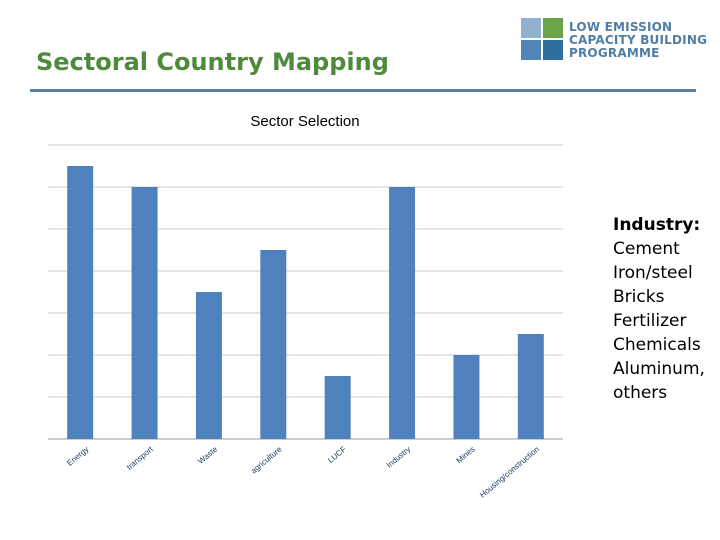 Image resolution: width=720 pixels, height=540 pixels. Describe the element at coordinates (212, 62) in the screenshot. I see `slide-title: Sectoral Country Mapping` at that location.